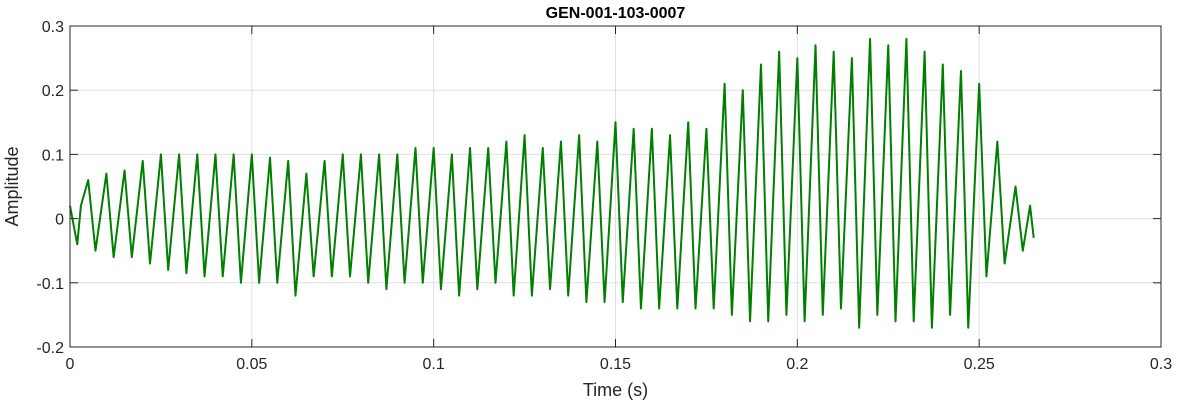 The width and height of the screenshot is (1177, 404). Describe the element at coordinates (59, 220) in the screenshot. I see `y-tick-label: 0` at that location.